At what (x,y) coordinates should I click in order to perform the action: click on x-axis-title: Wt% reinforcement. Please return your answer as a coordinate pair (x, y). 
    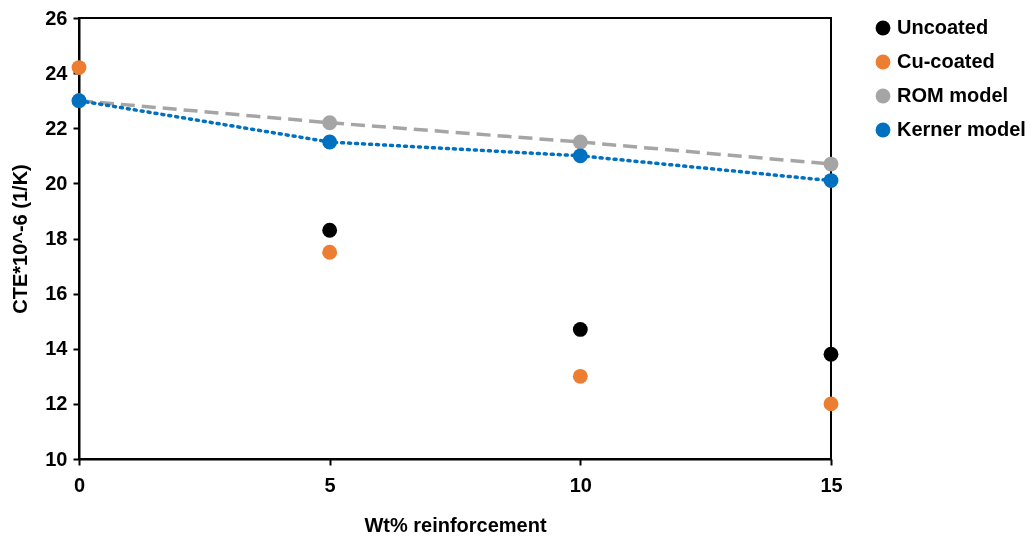
    Looking at the image, I should click on (455, 524).